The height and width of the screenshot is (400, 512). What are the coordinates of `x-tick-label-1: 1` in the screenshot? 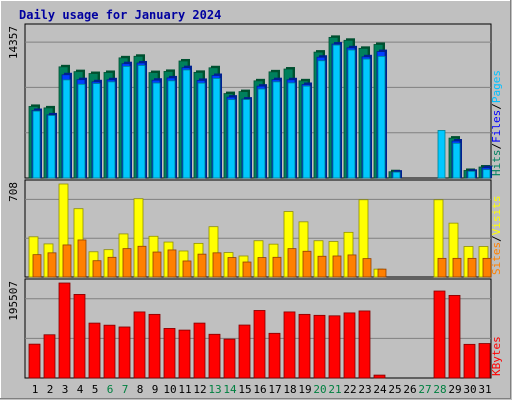 It's located at (35, 389).